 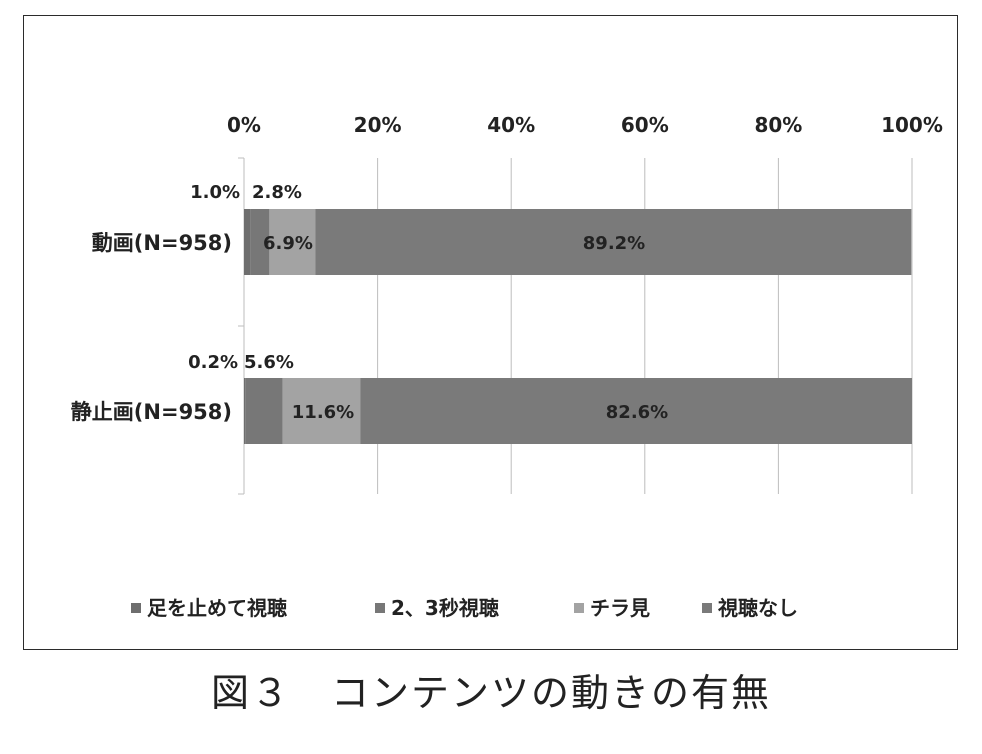 I want to click on data-label: 5.6%, so click(x=269, y=362).